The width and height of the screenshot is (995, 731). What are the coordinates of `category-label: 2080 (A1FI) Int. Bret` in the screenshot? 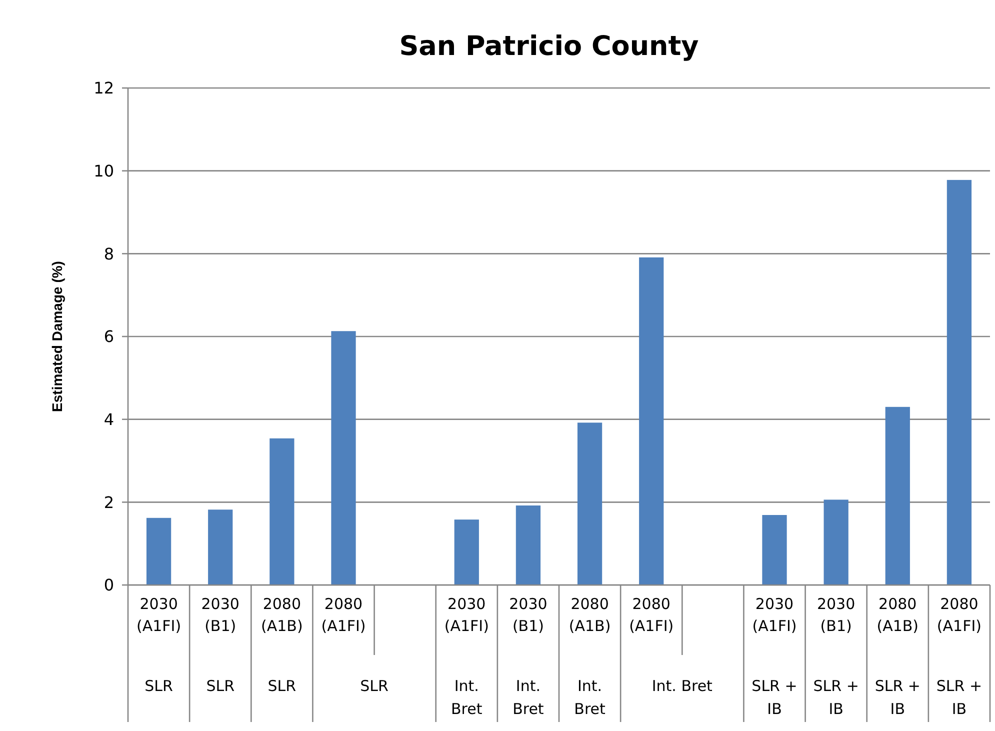 It's located at (670, 645).